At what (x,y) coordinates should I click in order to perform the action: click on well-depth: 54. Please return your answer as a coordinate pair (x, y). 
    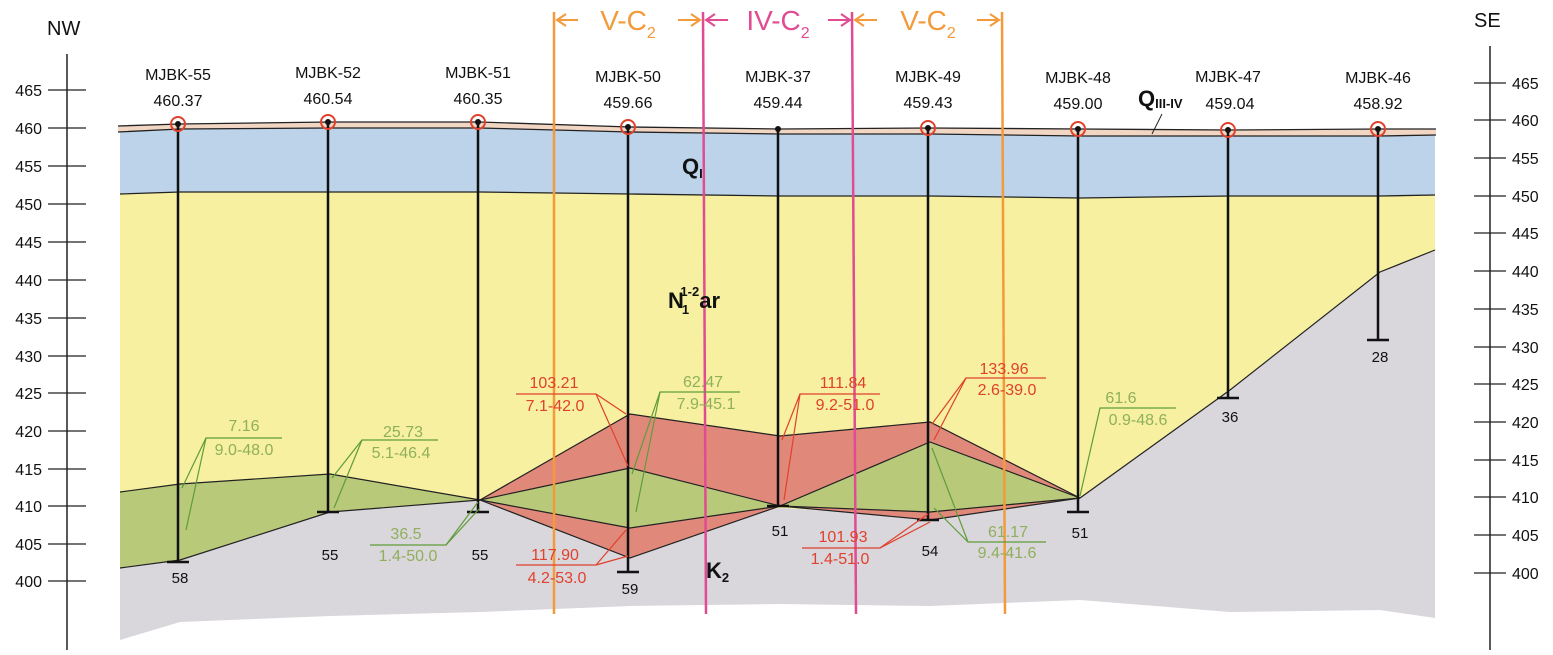
    Looking at the image, I should click on (930, 551).